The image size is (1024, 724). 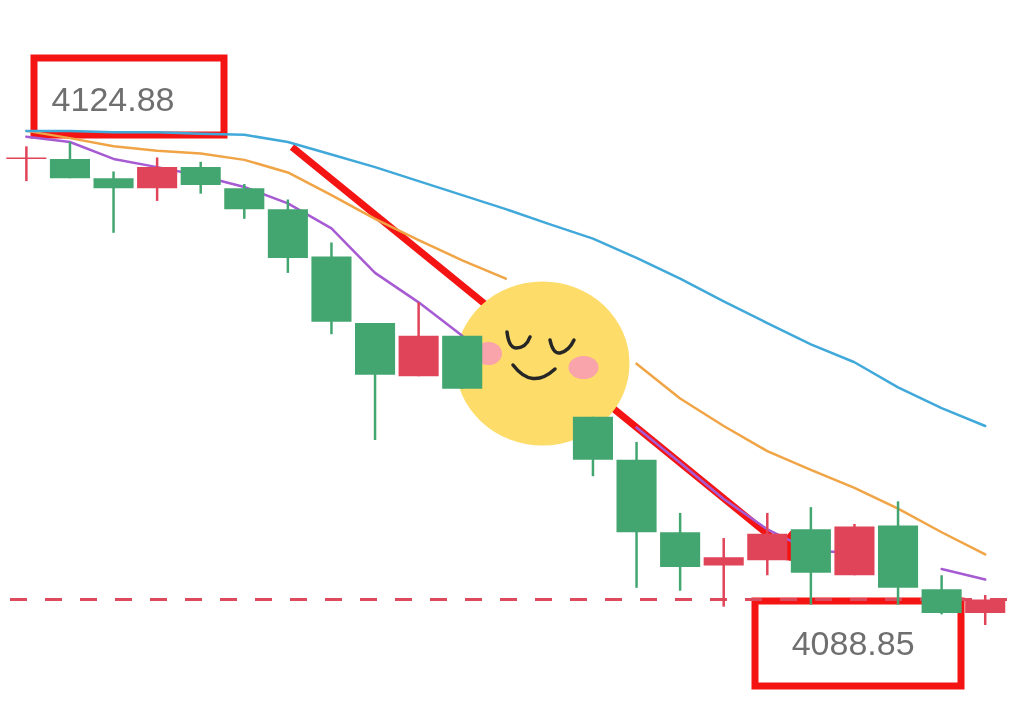 I want to click on annotation: 4088.85, so click(x=854, y=643).